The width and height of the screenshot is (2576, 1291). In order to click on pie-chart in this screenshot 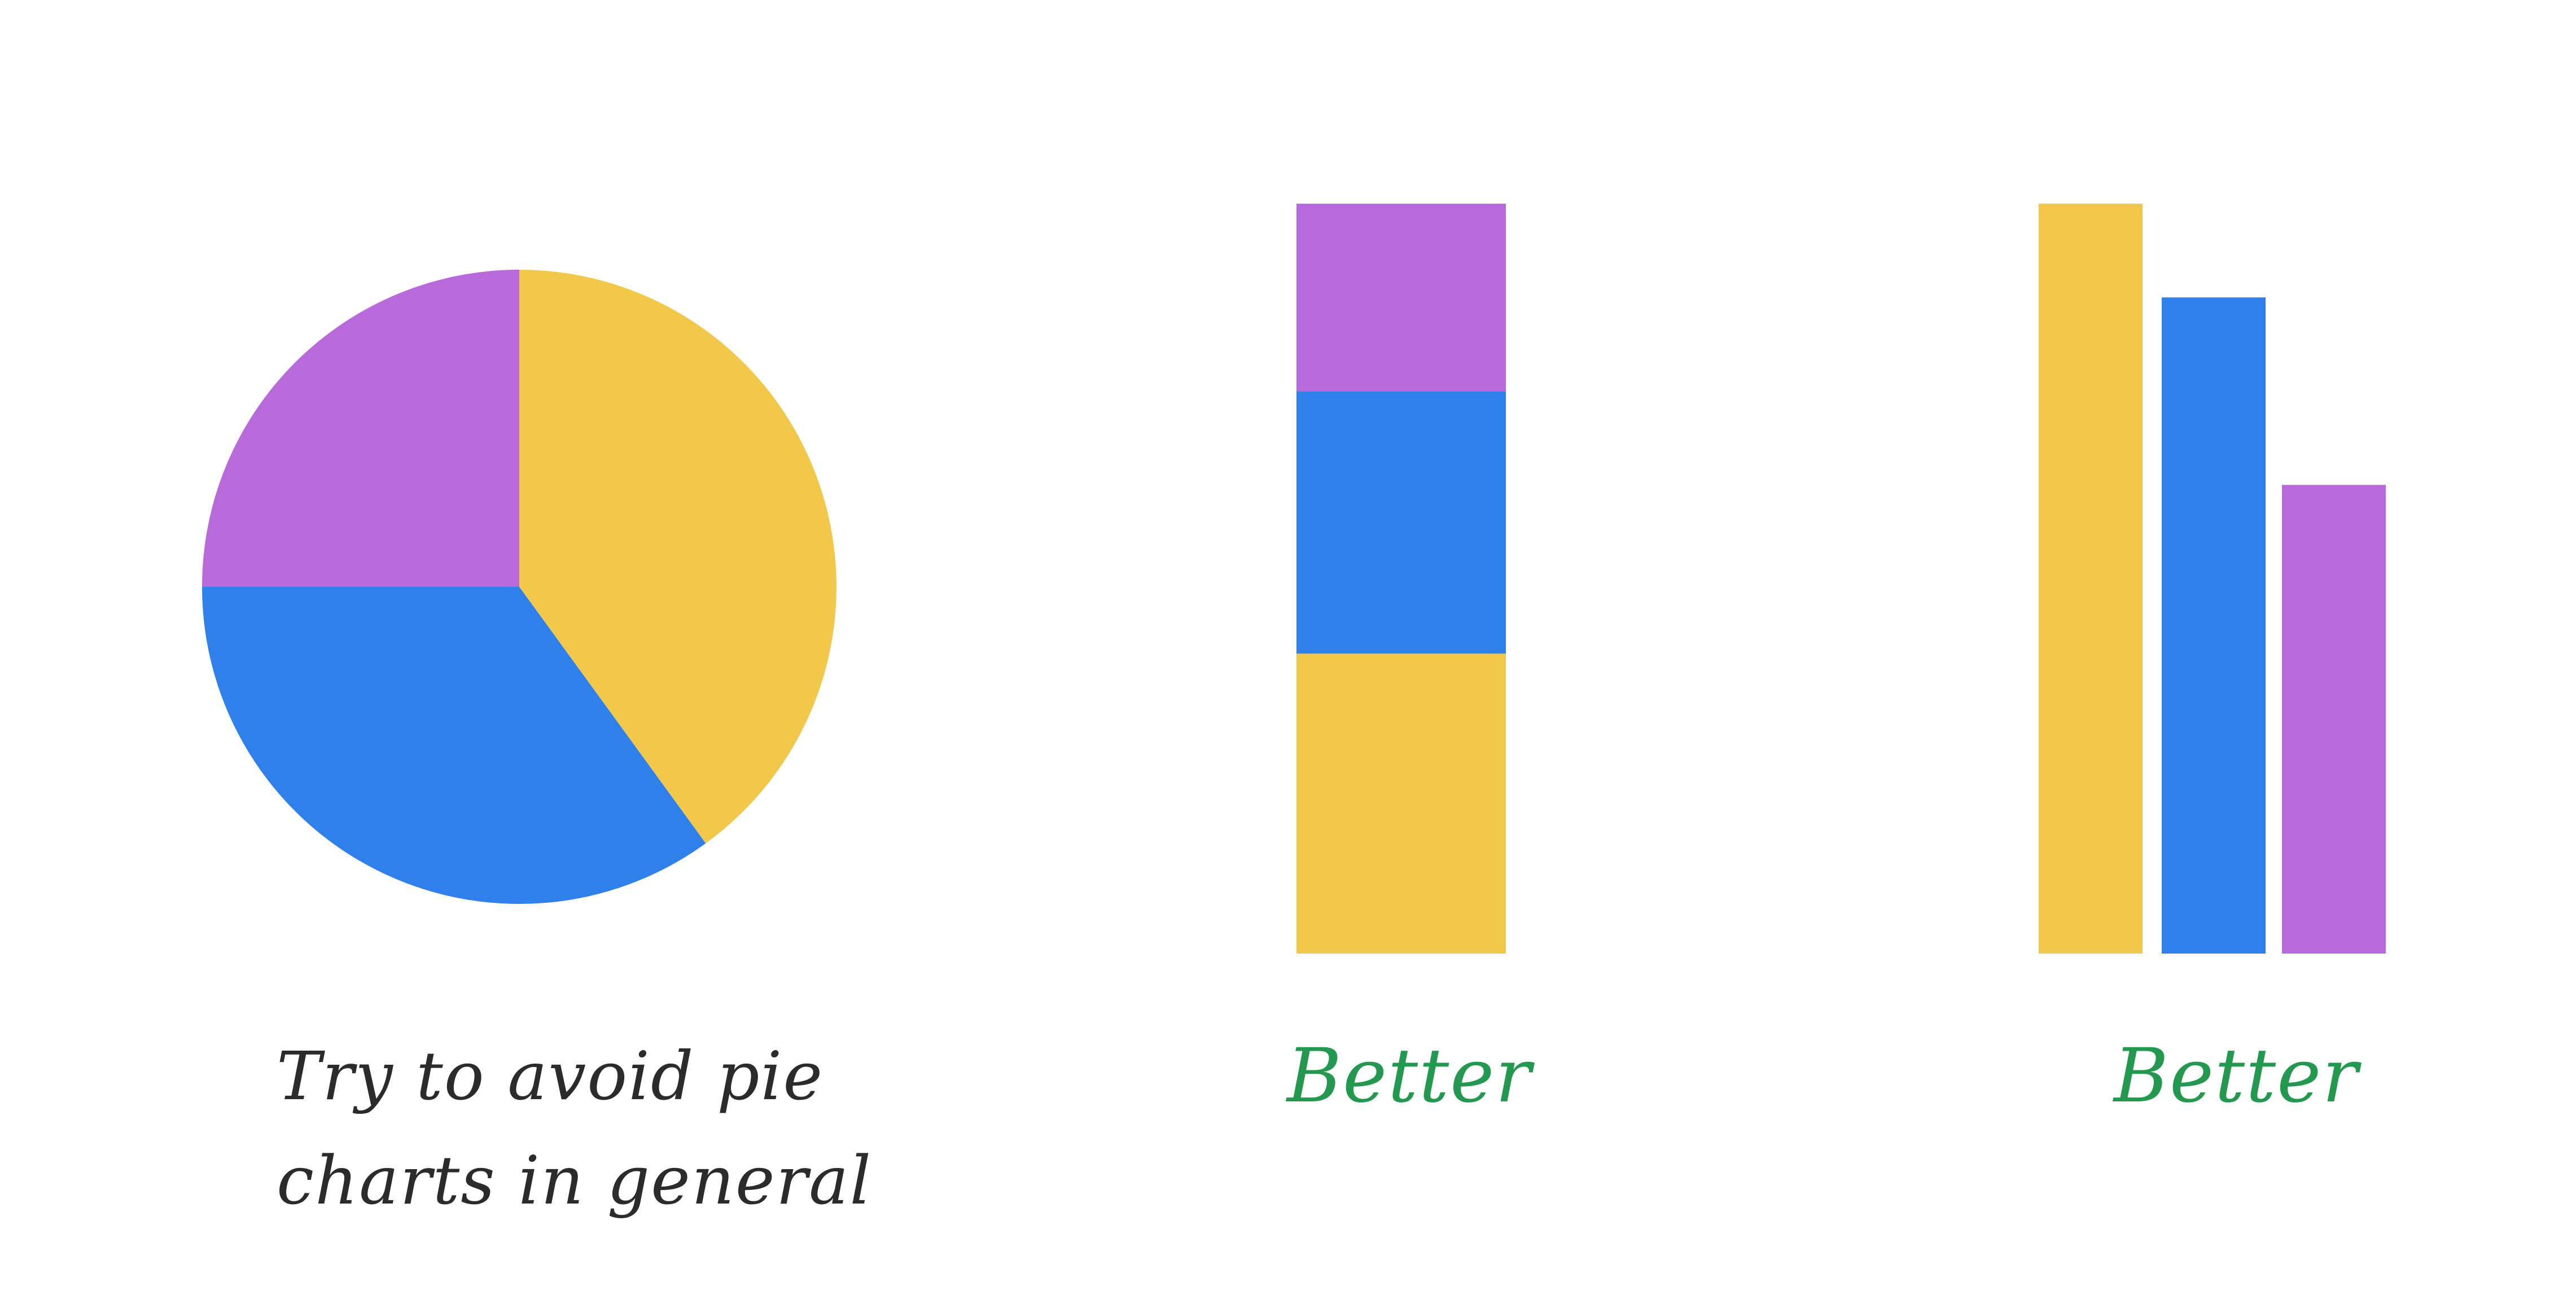, I will do `click(519, 587)`.